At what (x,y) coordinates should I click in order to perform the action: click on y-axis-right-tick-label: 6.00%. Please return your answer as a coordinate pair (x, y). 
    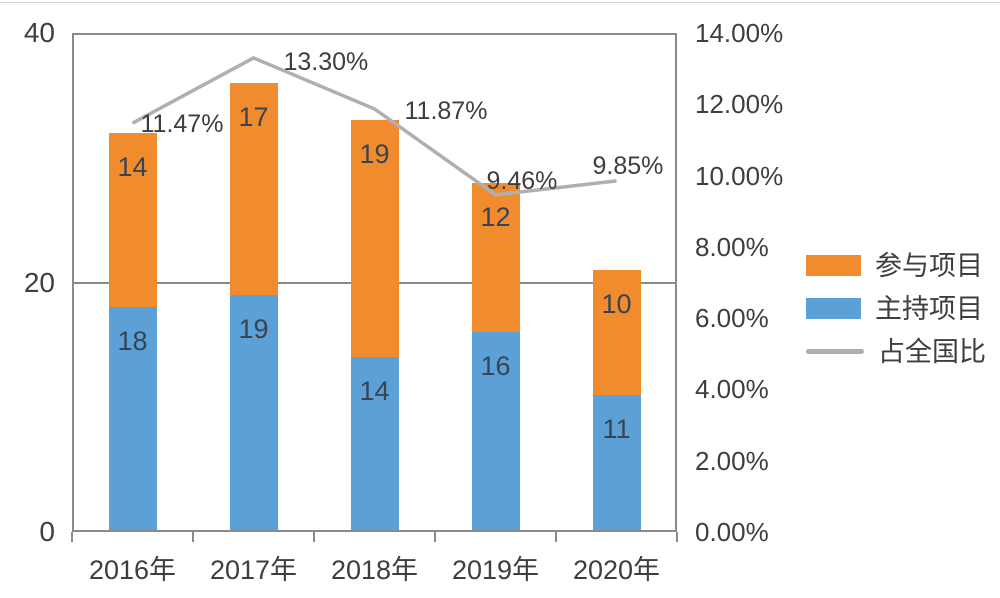
    Looking at the image, I should click on (732, 318).